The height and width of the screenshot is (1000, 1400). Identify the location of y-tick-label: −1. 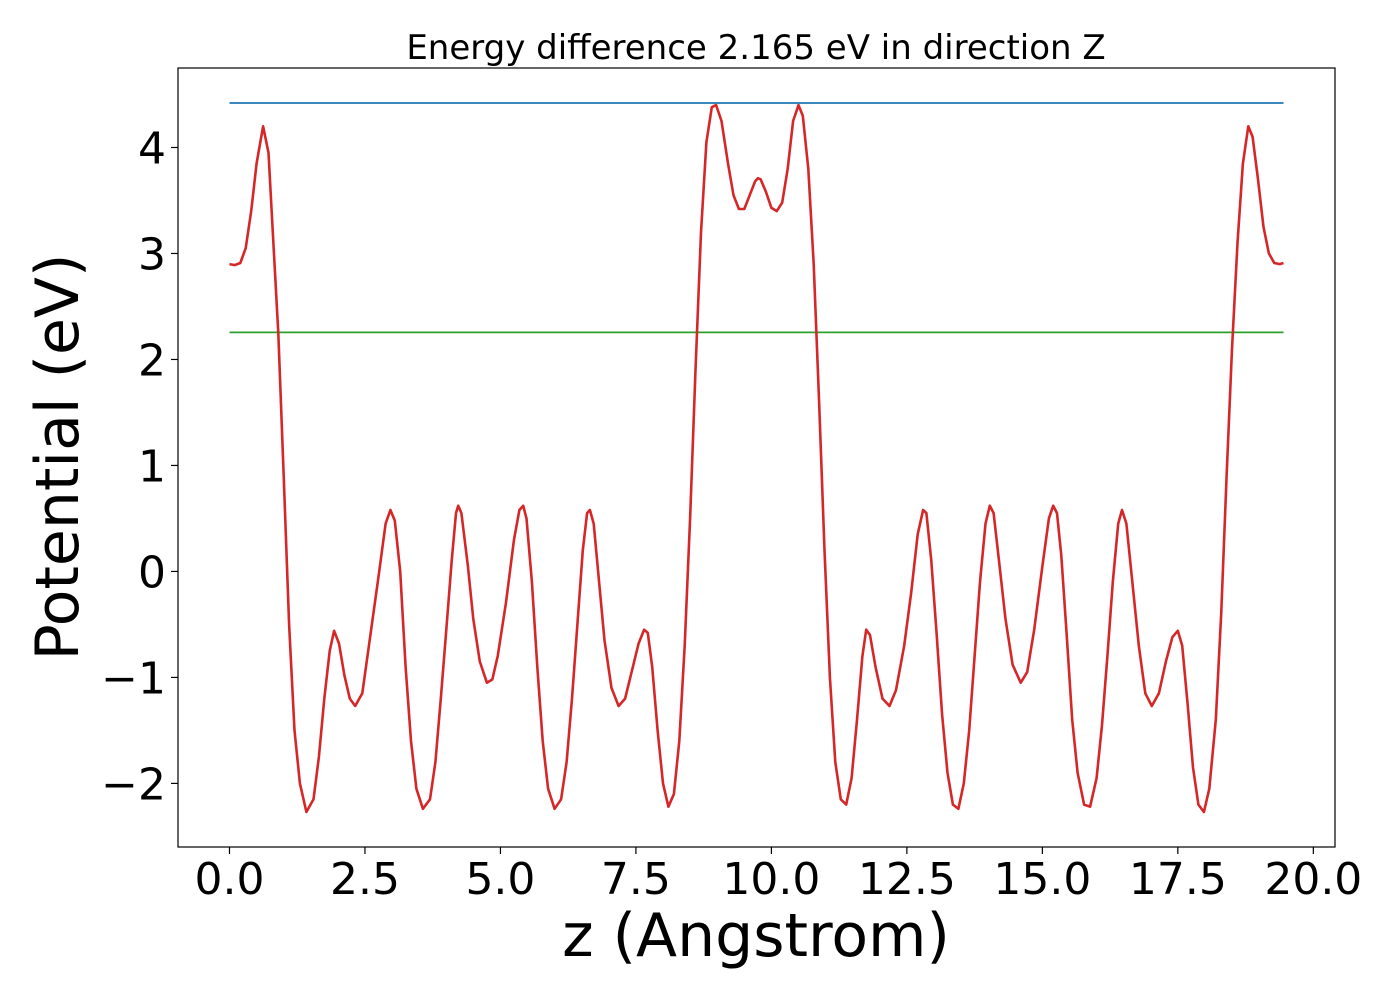
(133, 678).